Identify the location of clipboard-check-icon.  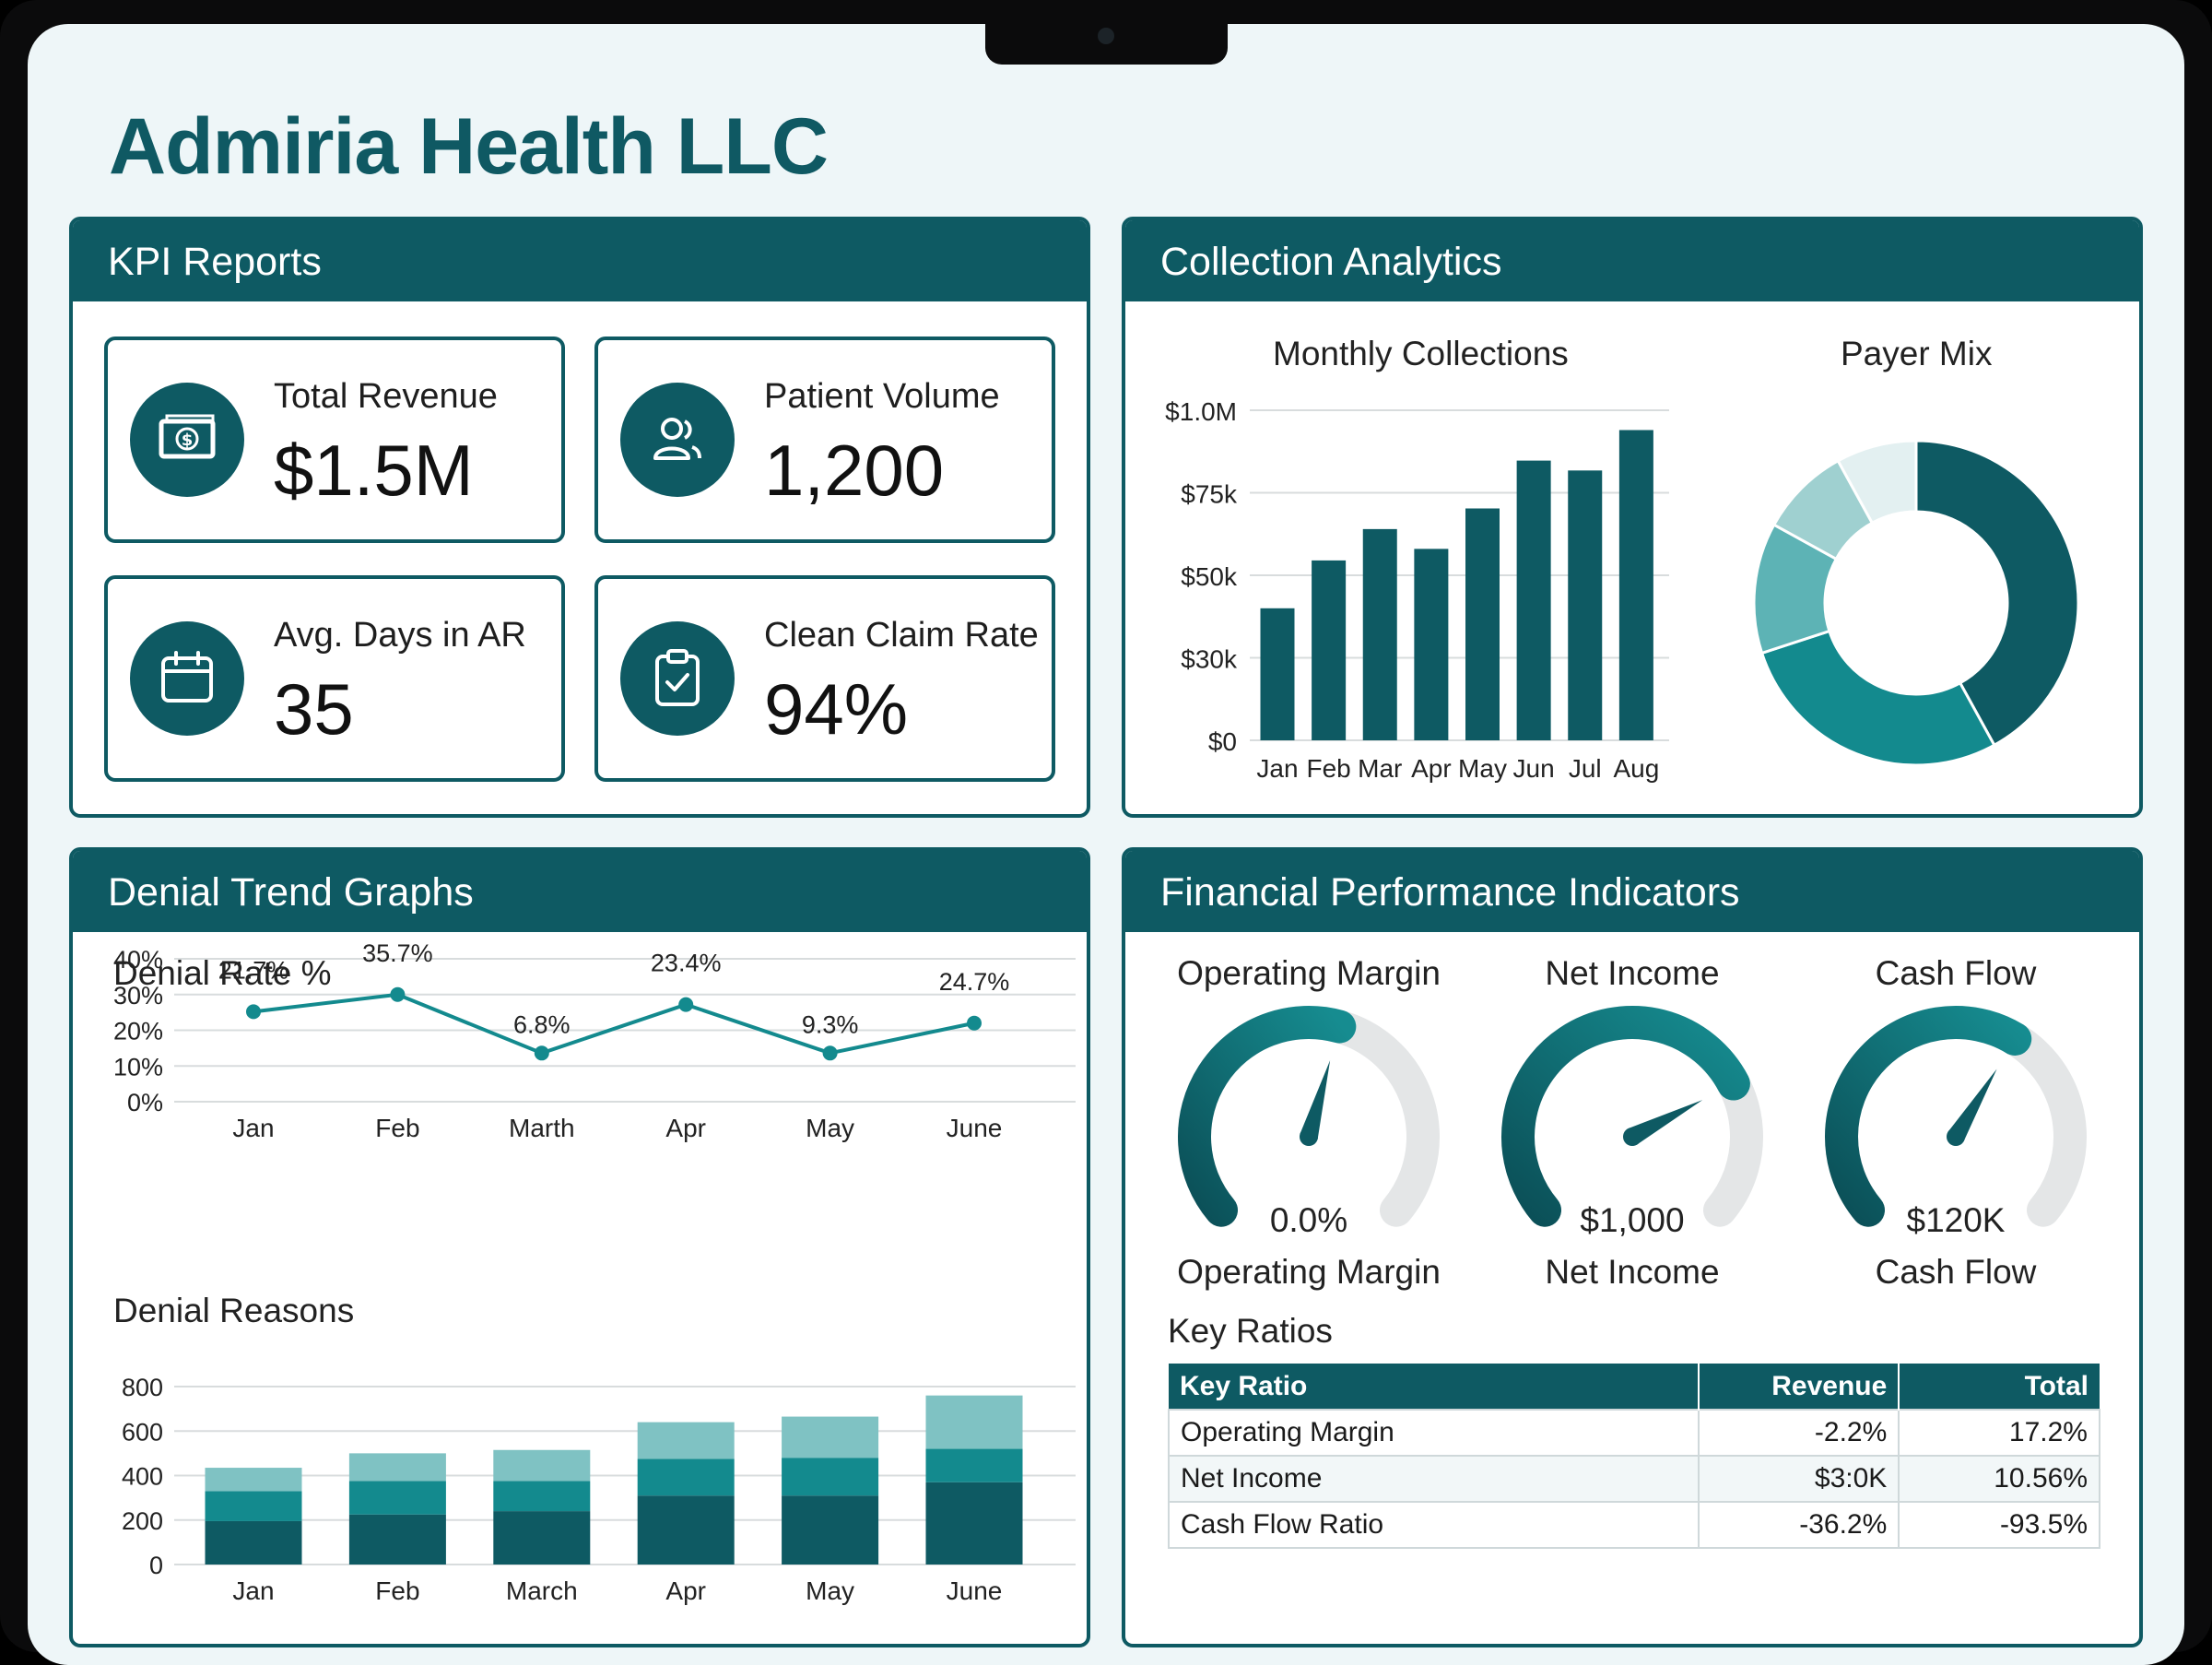
(677, 678).